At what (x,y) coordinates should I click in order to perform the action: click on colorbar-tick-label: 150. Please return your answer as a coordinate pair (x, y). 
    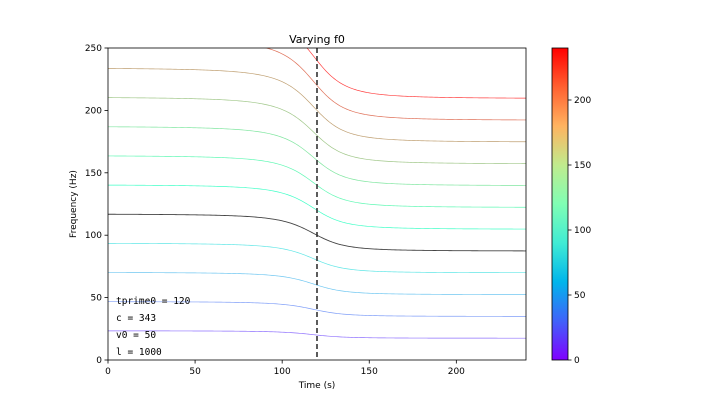
    Looking at the image, I should click on (582, 166).